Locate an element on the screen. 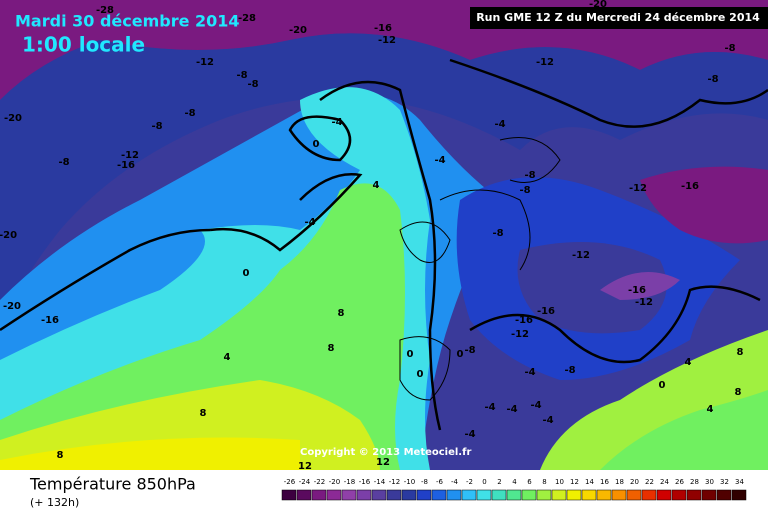 Image resolution: width=768 pixels, height=516 pixels. scale-label: 4 is located at coordinates (514, 482).